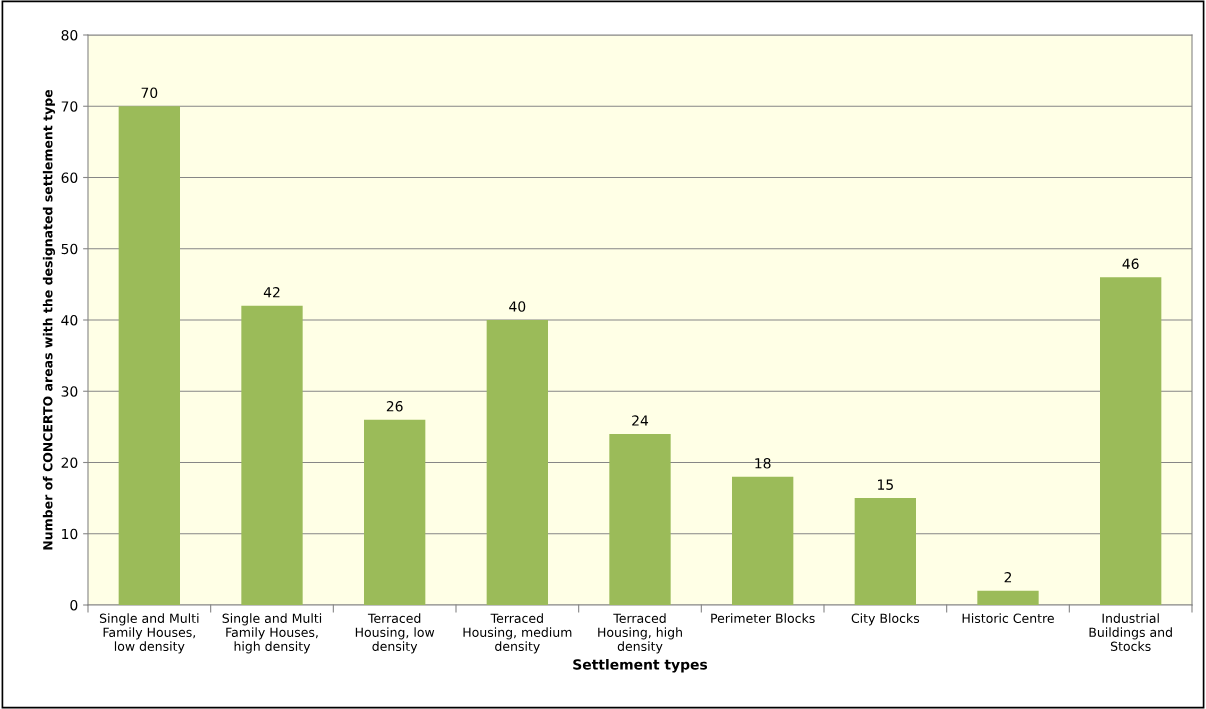 The image size is (1206, 709). I want to click on y-tick-label: 60, so click(69, 177).